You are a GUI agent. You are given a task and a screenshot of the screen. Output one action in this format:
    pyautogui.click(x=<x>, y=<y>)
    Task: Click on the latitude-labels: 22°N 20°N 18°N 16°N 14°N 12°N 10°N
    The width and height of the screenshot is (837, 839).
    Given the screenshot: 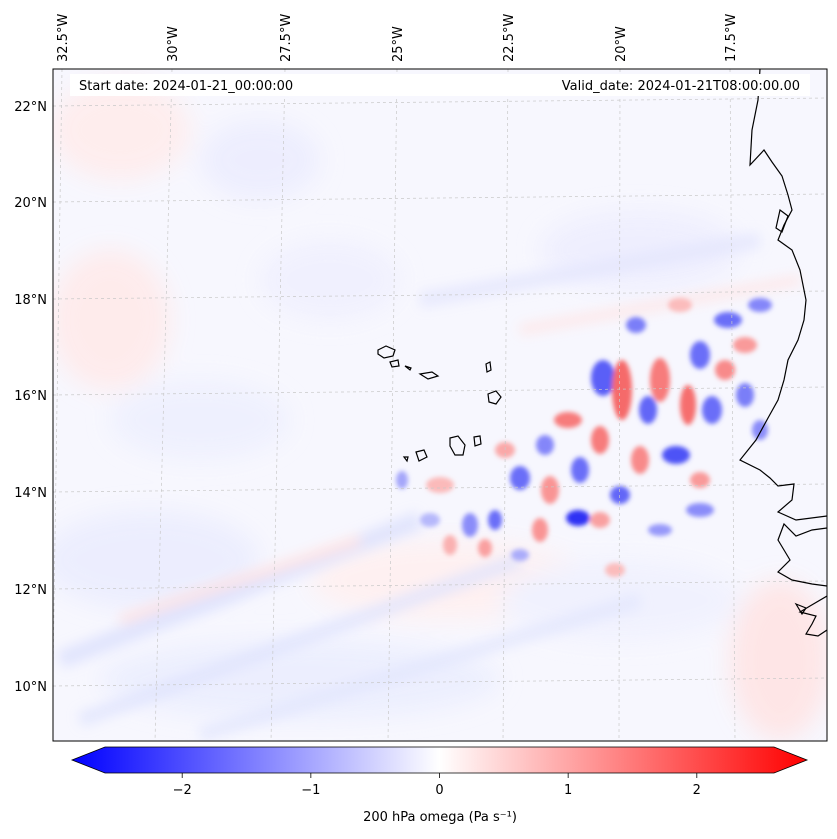 What is the action you would take?
    pyautogui.click(x=30, y=397)
    